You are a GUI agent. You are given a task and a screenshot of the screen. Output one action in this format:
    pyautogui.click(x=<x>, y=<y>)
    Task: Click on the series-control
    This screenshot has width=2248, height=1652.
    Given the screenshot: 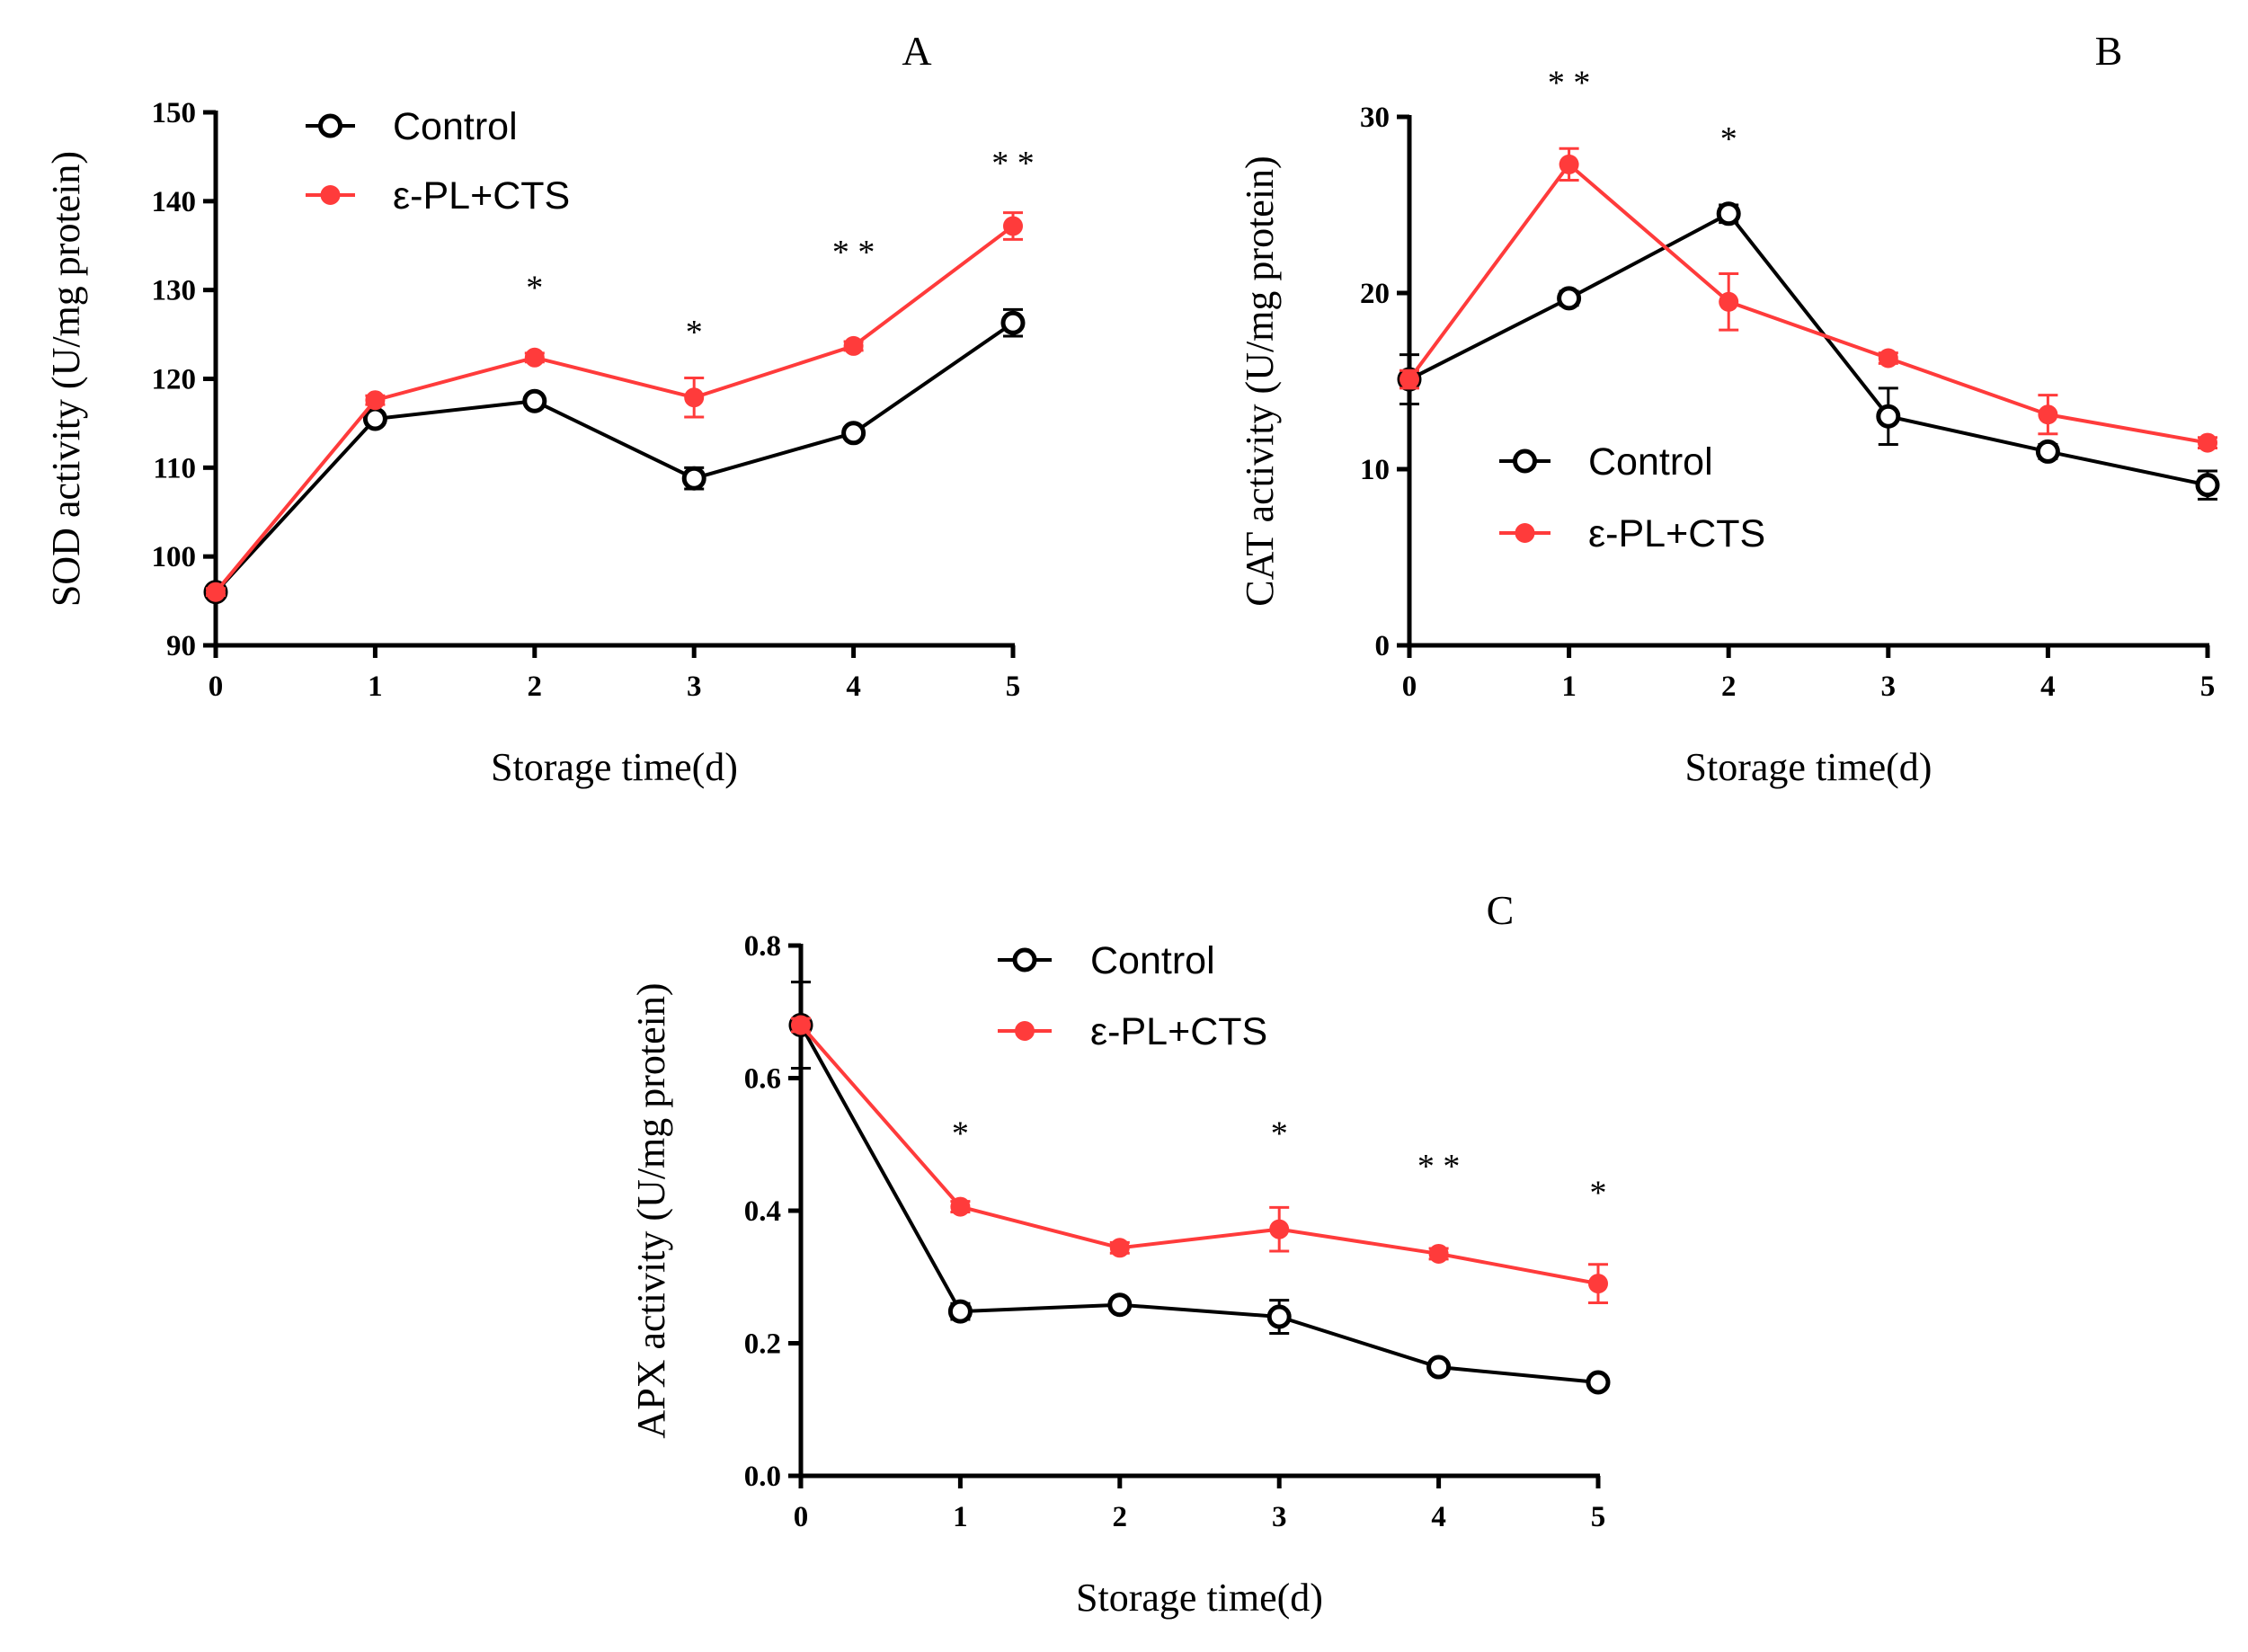 What is the action you would take?
    pyautogui.click(x=1200, y=1188)
    